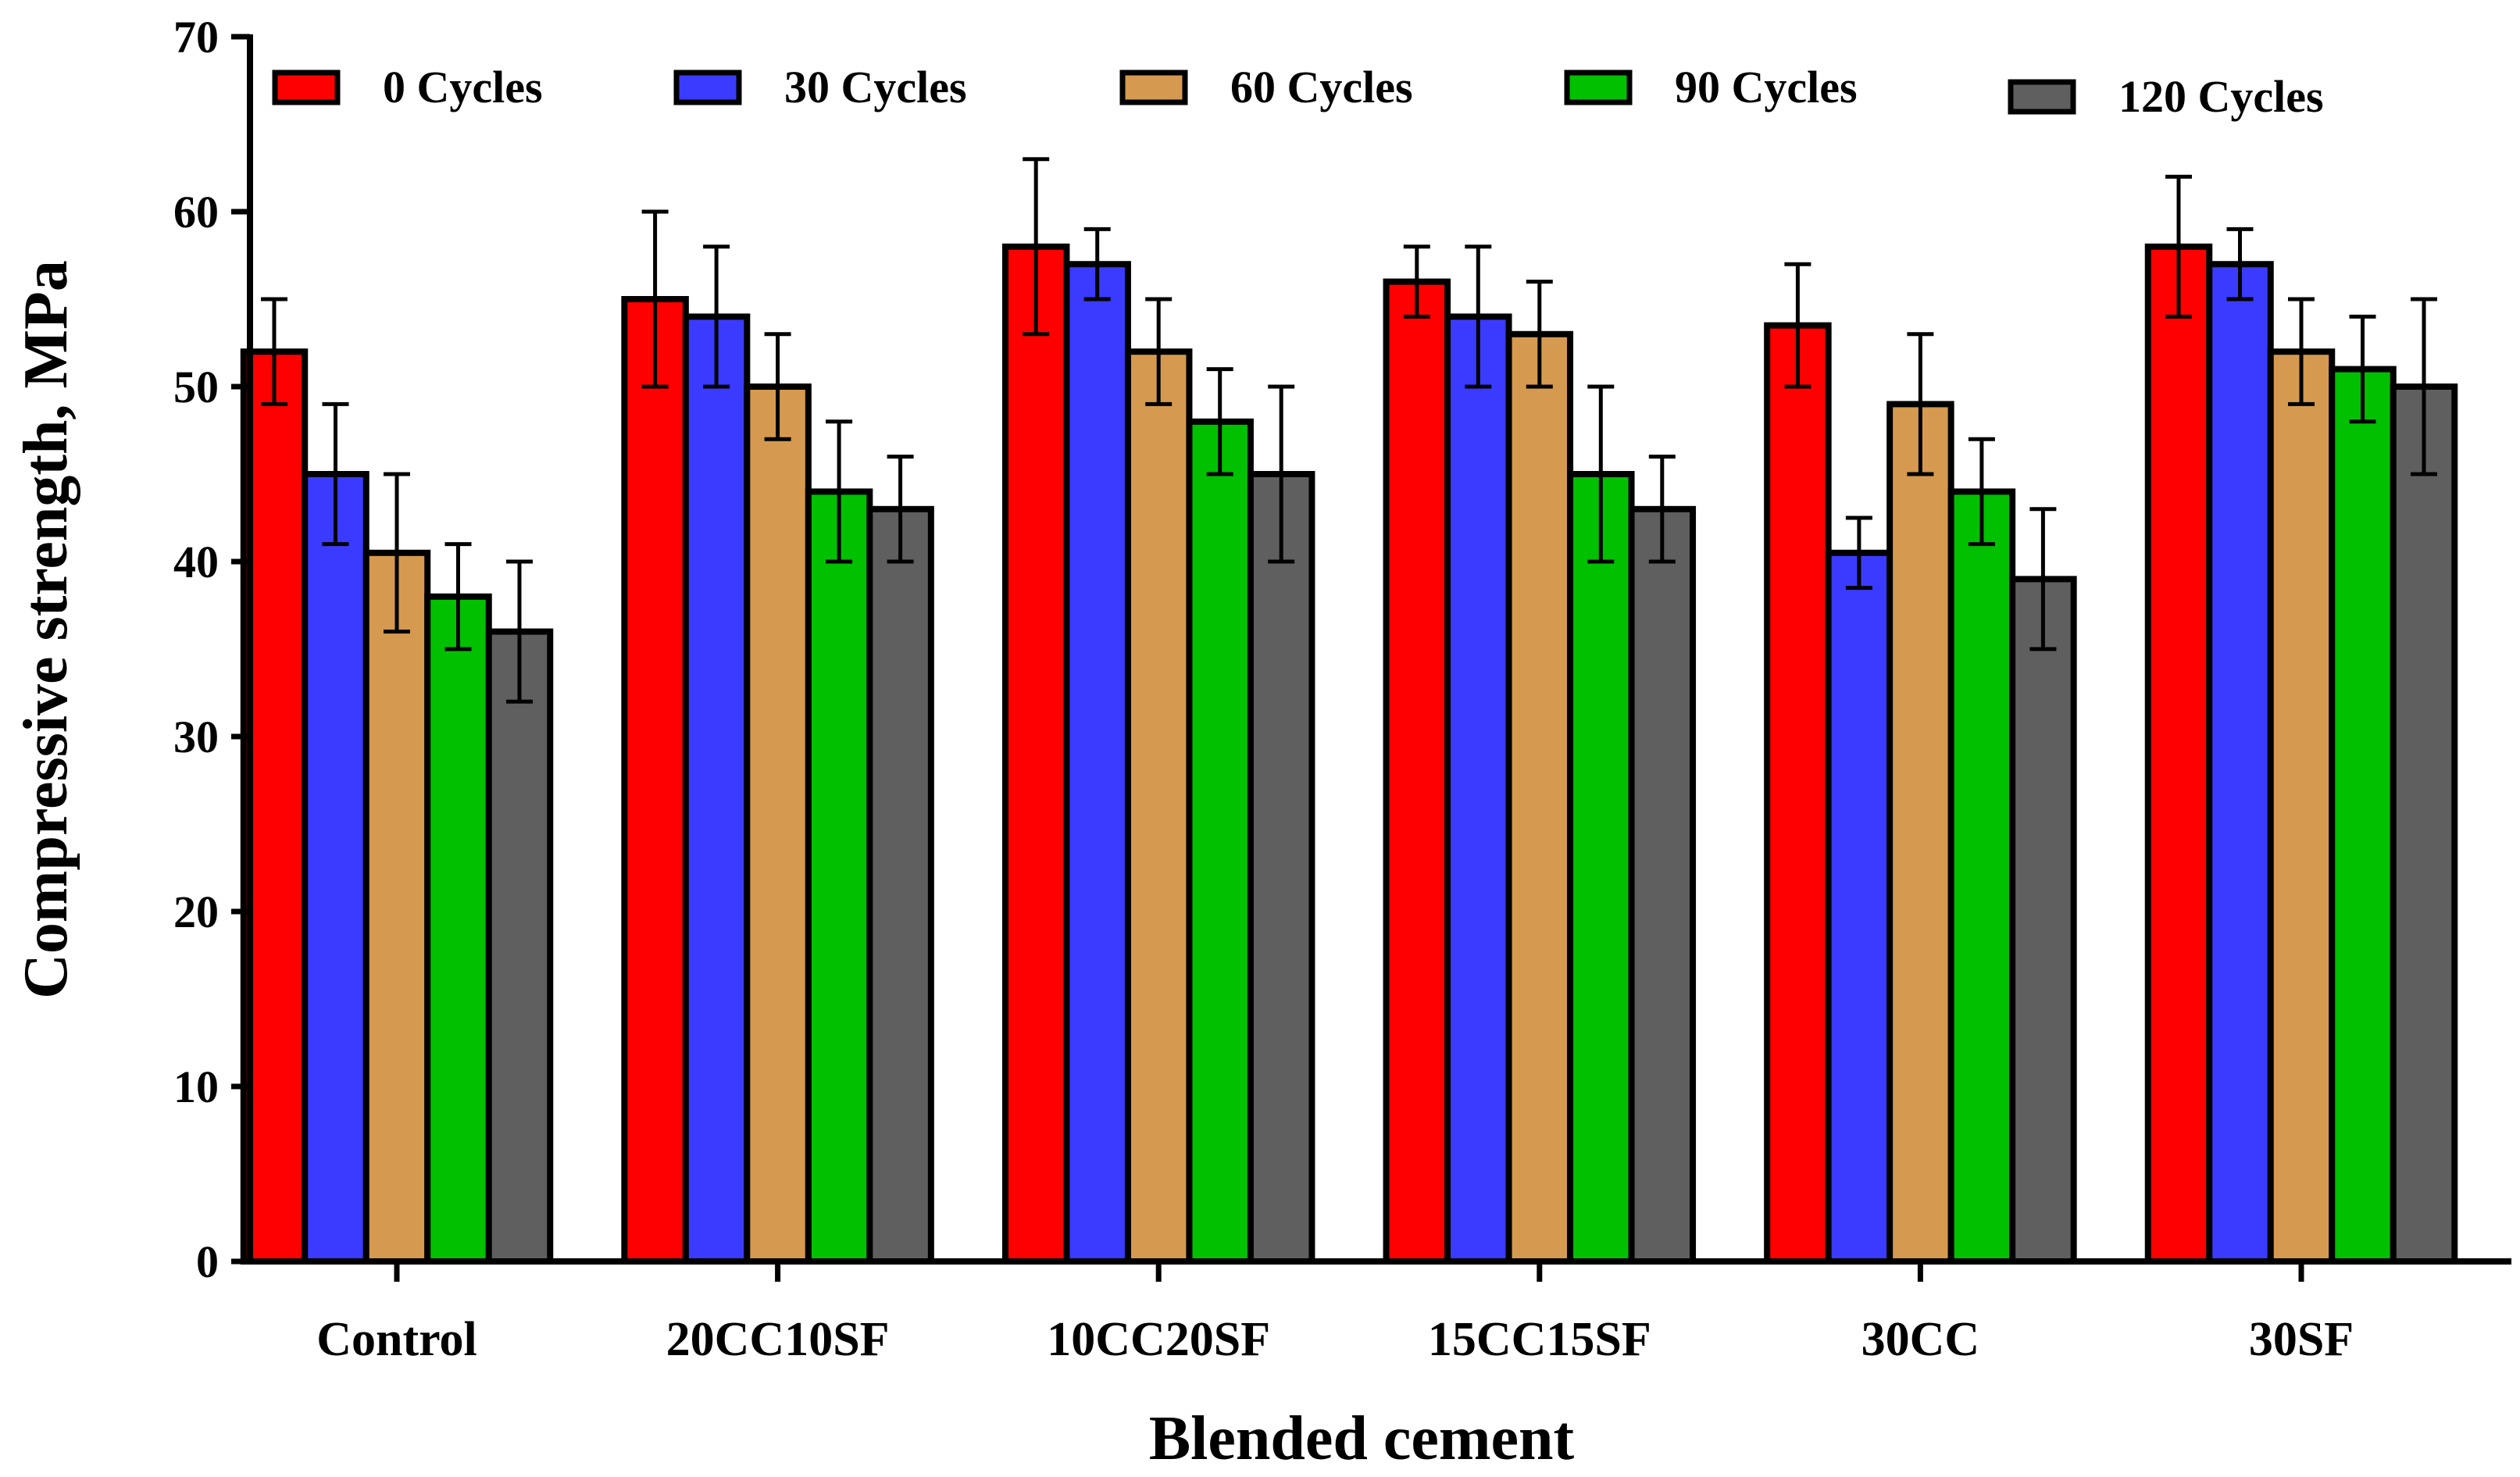 This screenshot has height=1477, width=2520. I want to click on x-tick-label: 20CC10SF, so click(778, 1339).